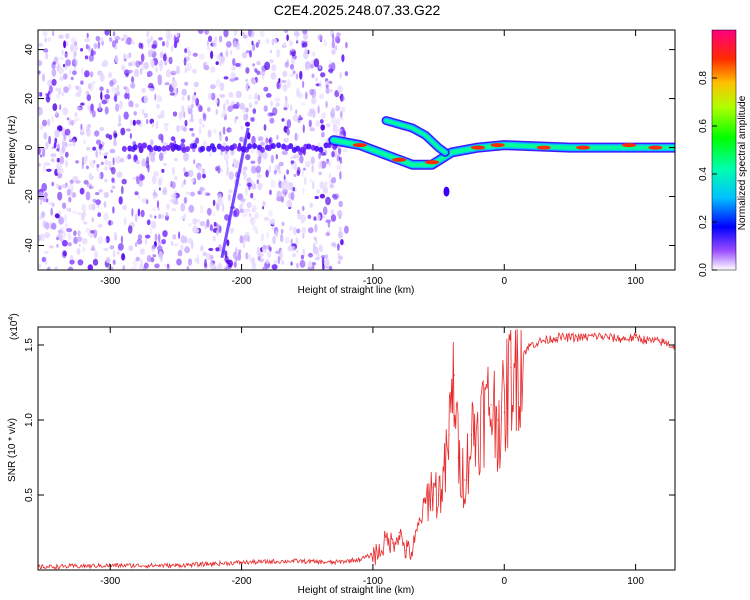 The image size is (750, 600). I want to click on snr-xlabel: Height of straight line (km), so click(356, 590).